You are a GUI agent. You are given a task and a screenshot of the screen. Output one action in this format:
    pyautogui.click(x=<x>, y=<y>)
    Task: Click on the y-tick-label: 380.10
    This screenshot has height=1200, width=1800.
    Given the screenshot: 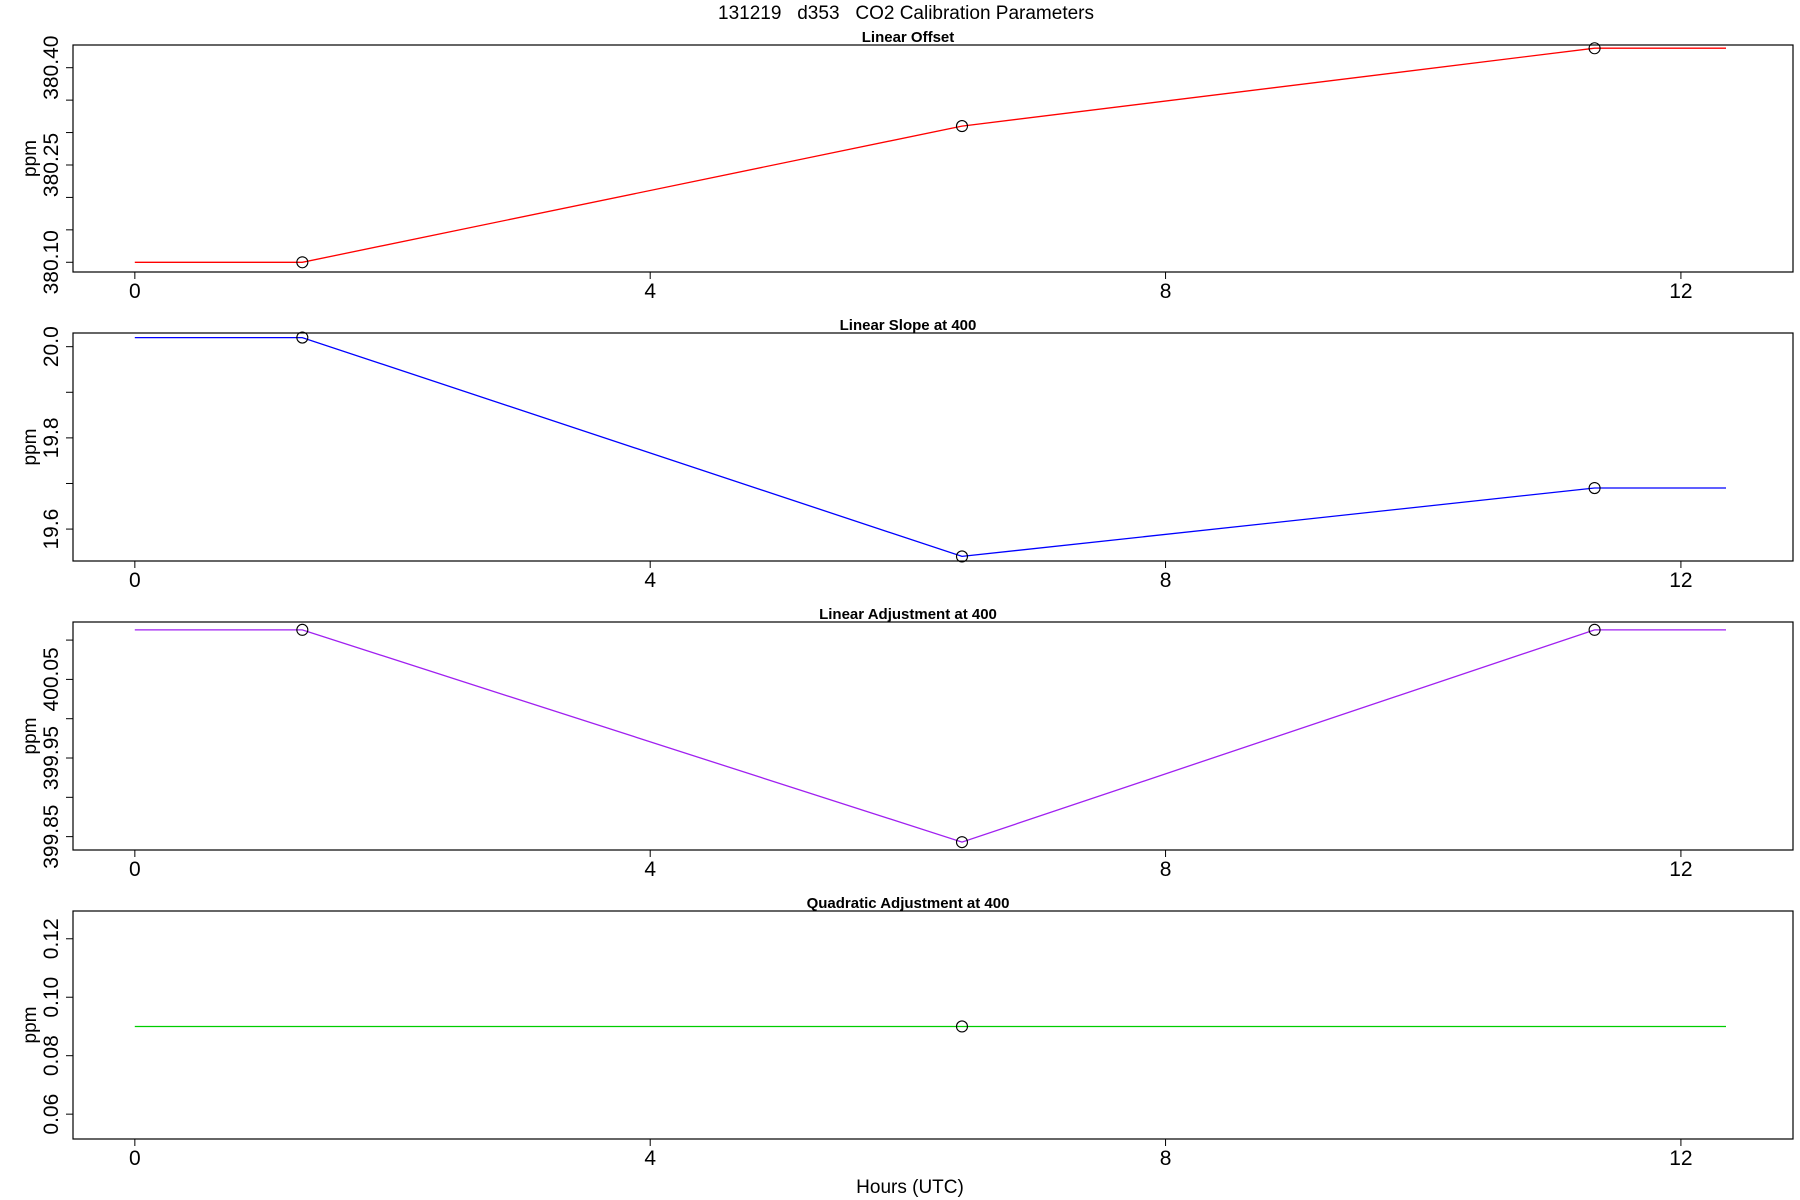 What is the action you would take?
    pyautogui.click(x=51, y=262)
    